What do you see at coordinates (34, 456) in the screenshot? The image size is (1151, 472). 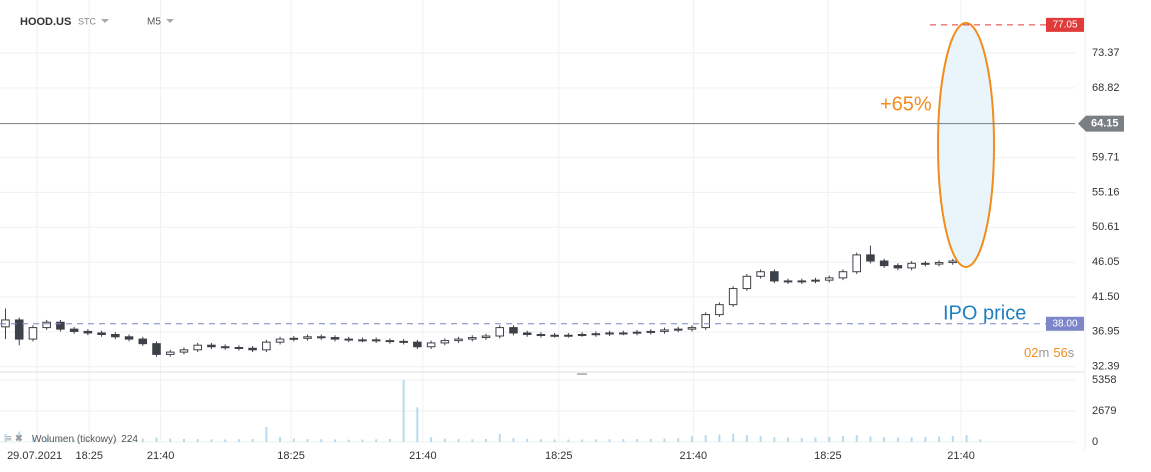 I see `x-tick-label: 29.07.2021` at bounding box center [34, 456].